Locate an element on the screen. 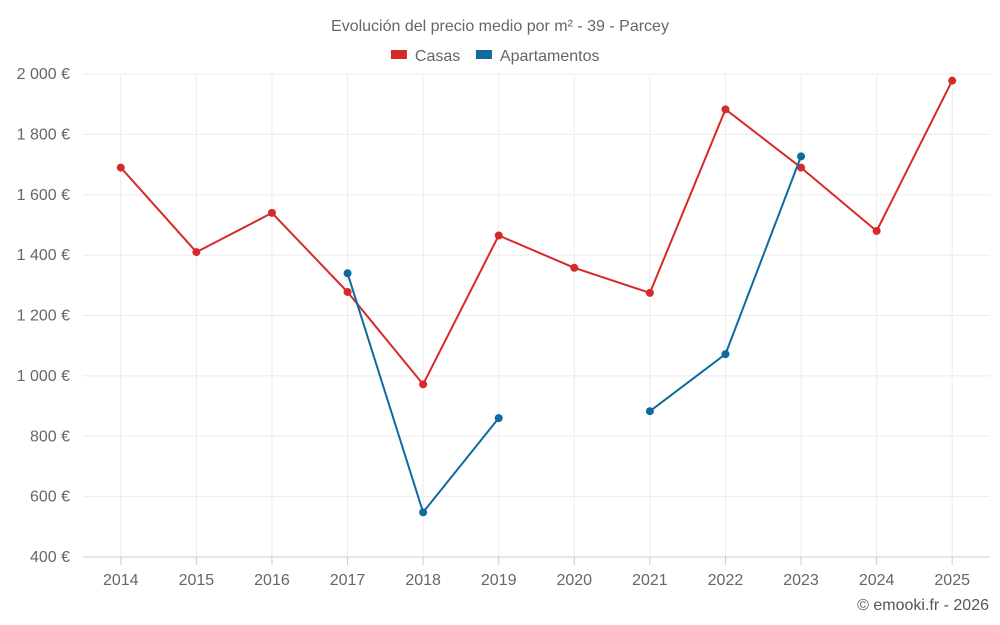 The width and height of the screenshot is (1000, 625). legend-label: Apartamentos is located at coordinates (550, 56).